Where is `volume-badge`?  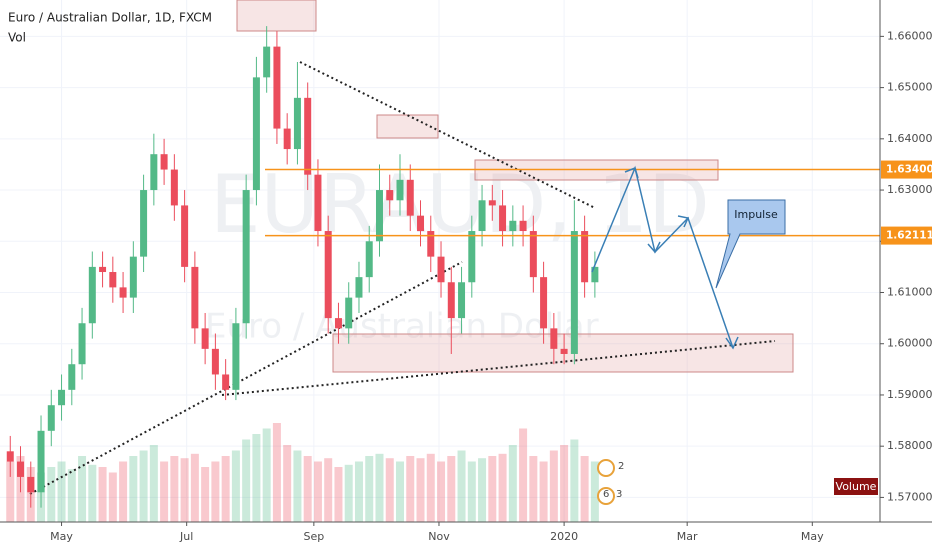
volume-badge is located at coordinates (856, 486).